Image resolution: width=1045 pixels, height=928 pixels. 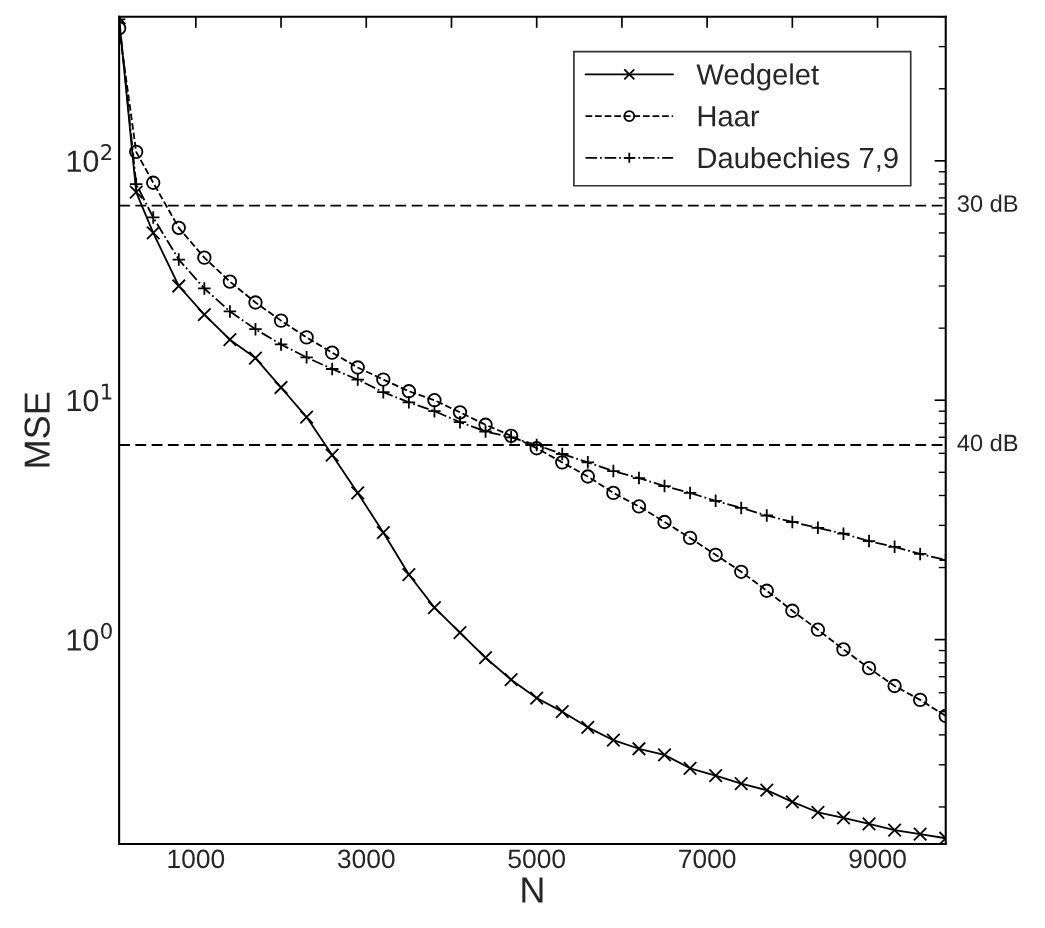 I want to click on legend-label: Daubechies 7,9, so click(x=798, y=159).